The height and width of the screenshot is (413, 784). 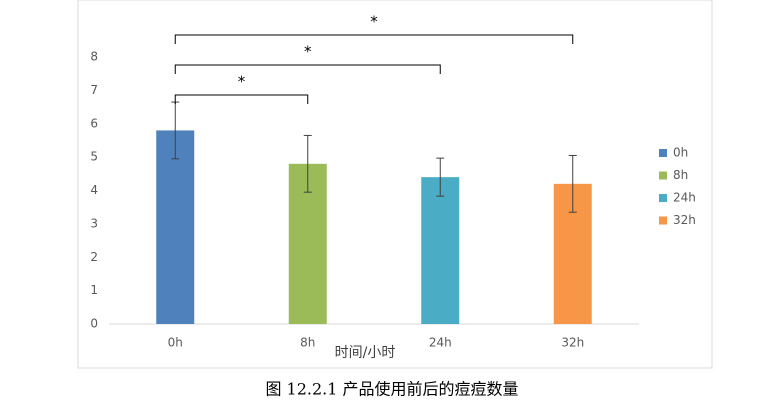 I want to click on x-tick-label: 8h, so click(x=307, y=343).